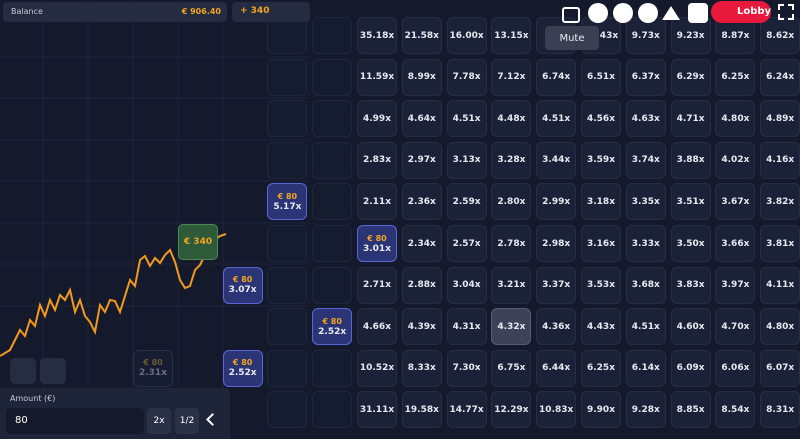 This screenshot has height=439, width=800. Describe the element at coordinates (780, 368) in the screenshot. I see `multiplier-cell: 6.07x` at that location.